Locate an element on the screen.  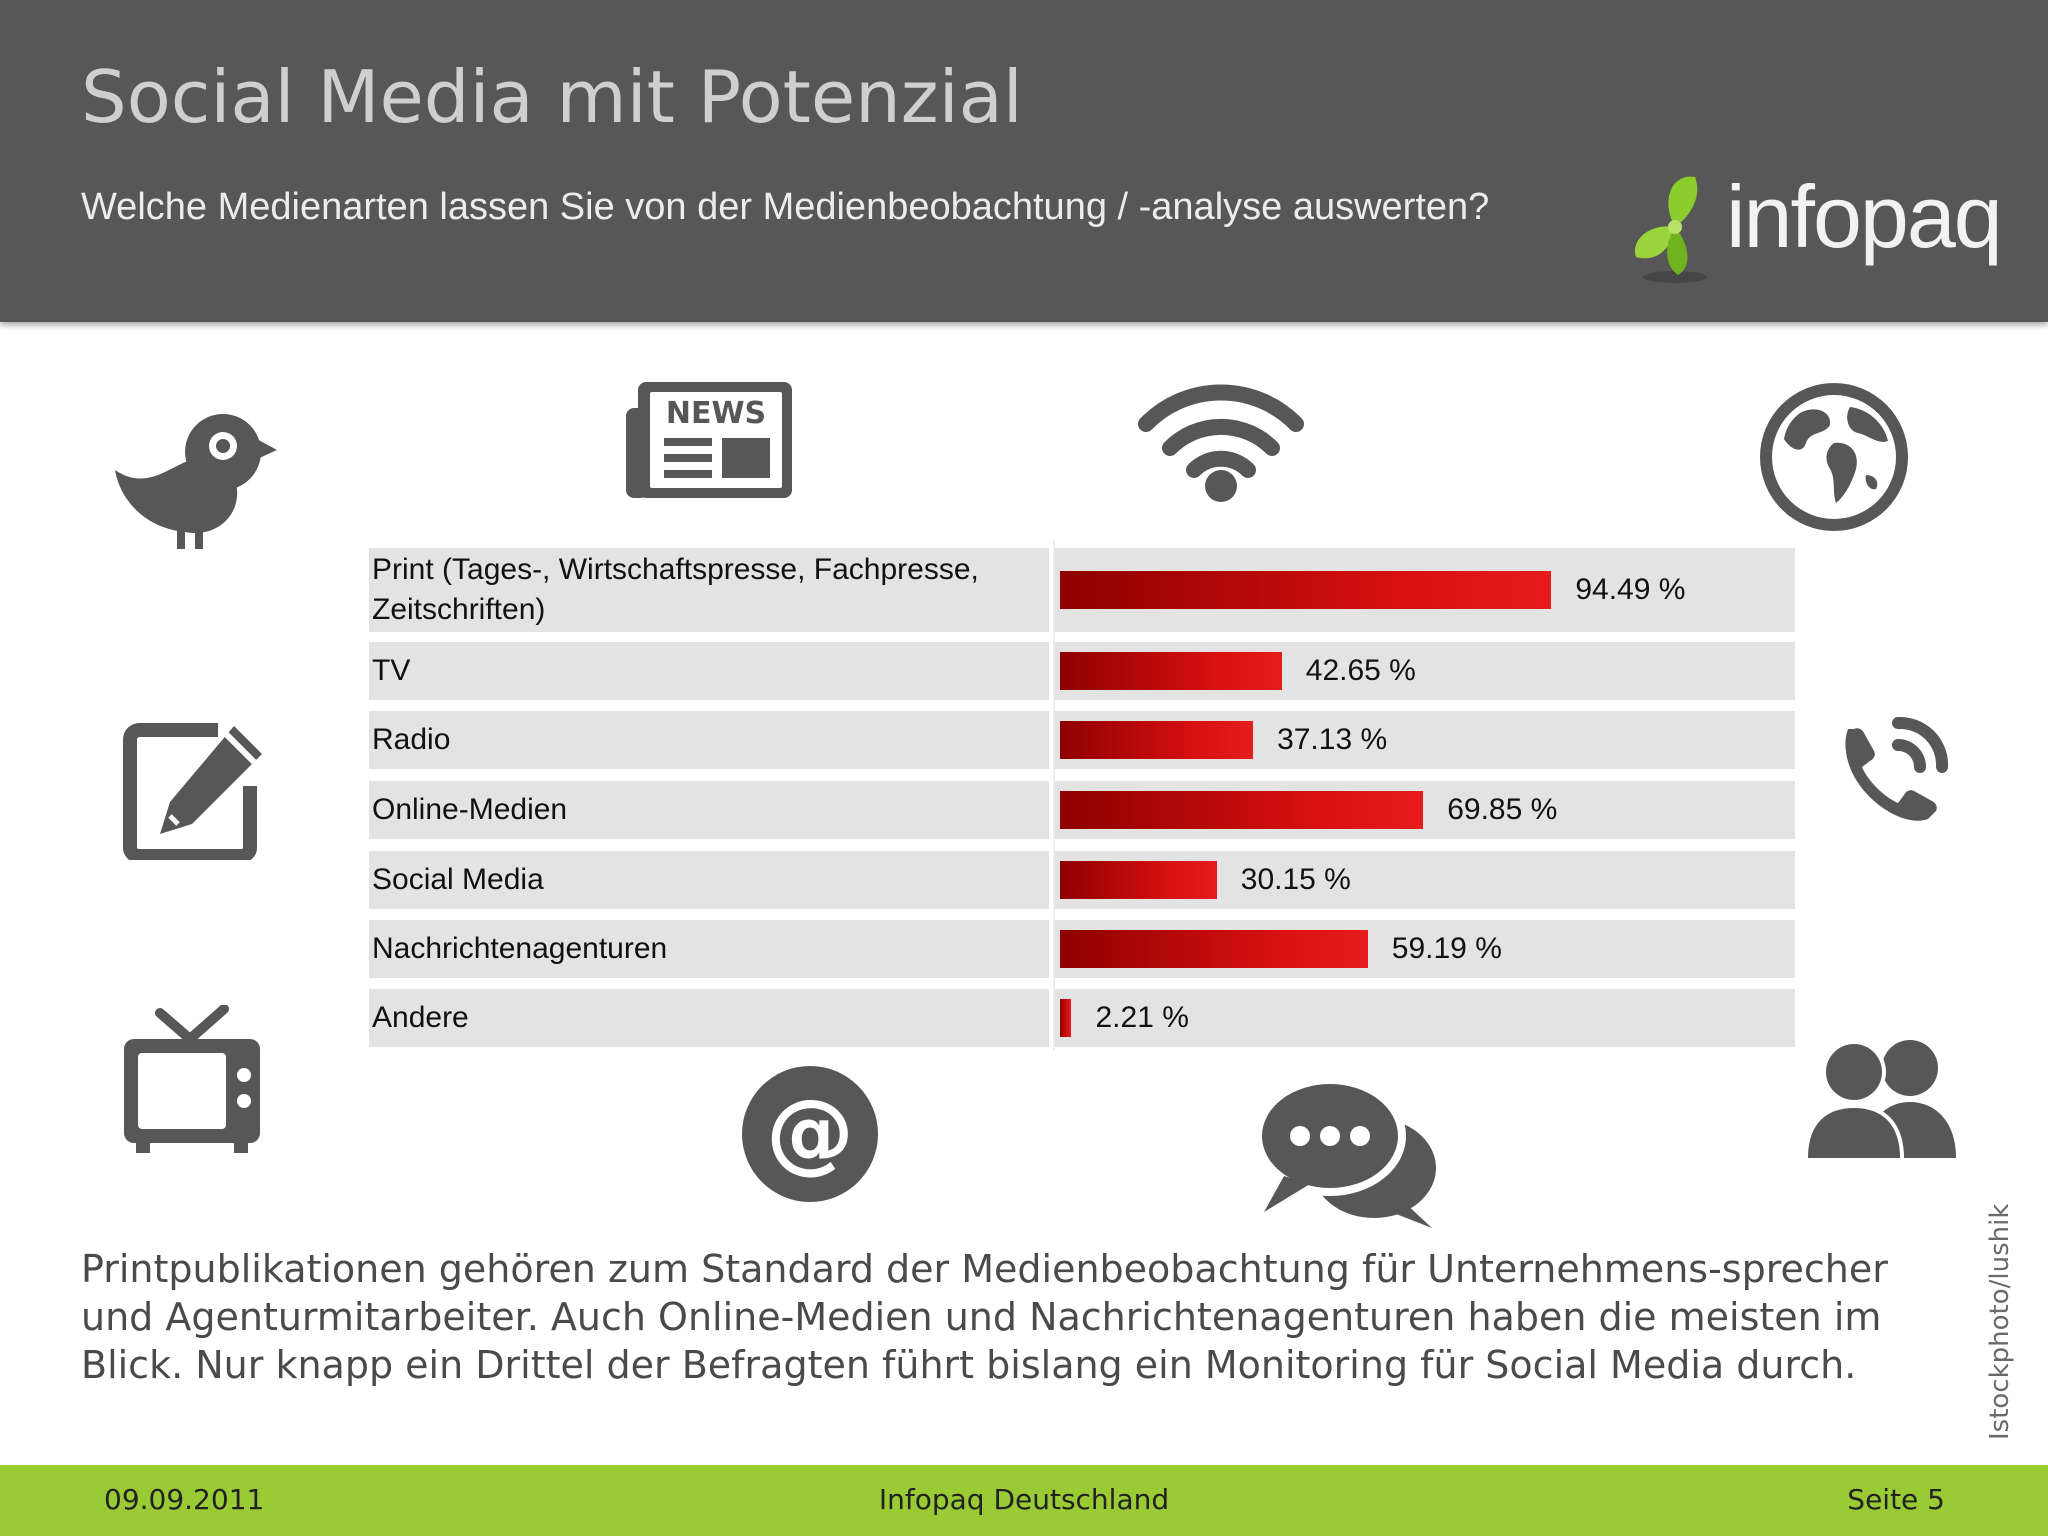
logo-text: infopaq is located at coordinates (1864, 216).